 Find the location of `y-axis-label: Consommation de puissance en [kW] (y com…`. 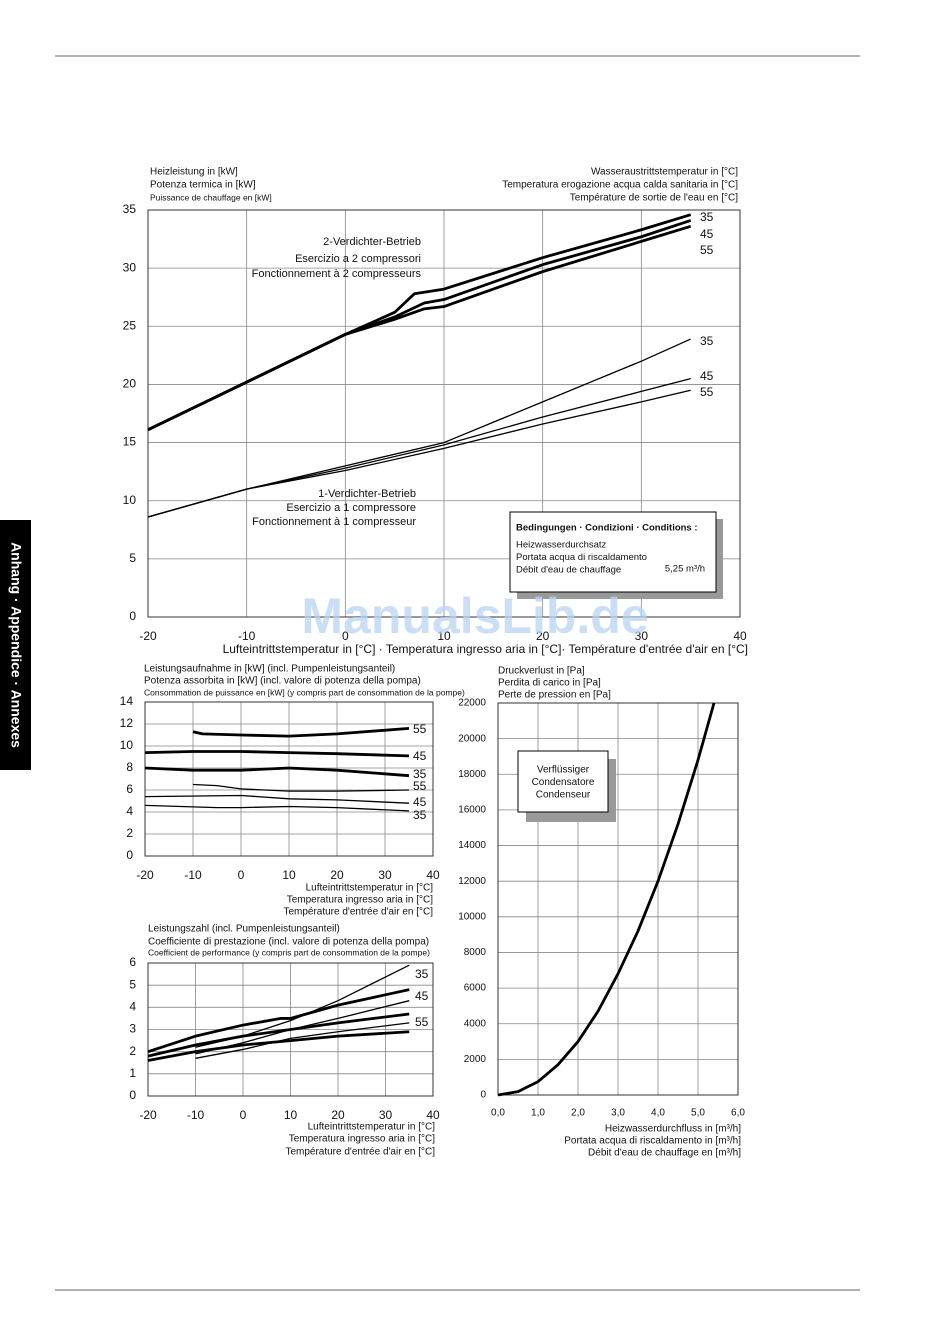

y-axis-label: Consommation de puissance en [kW] (y com… is located at coordinates (304, 692).